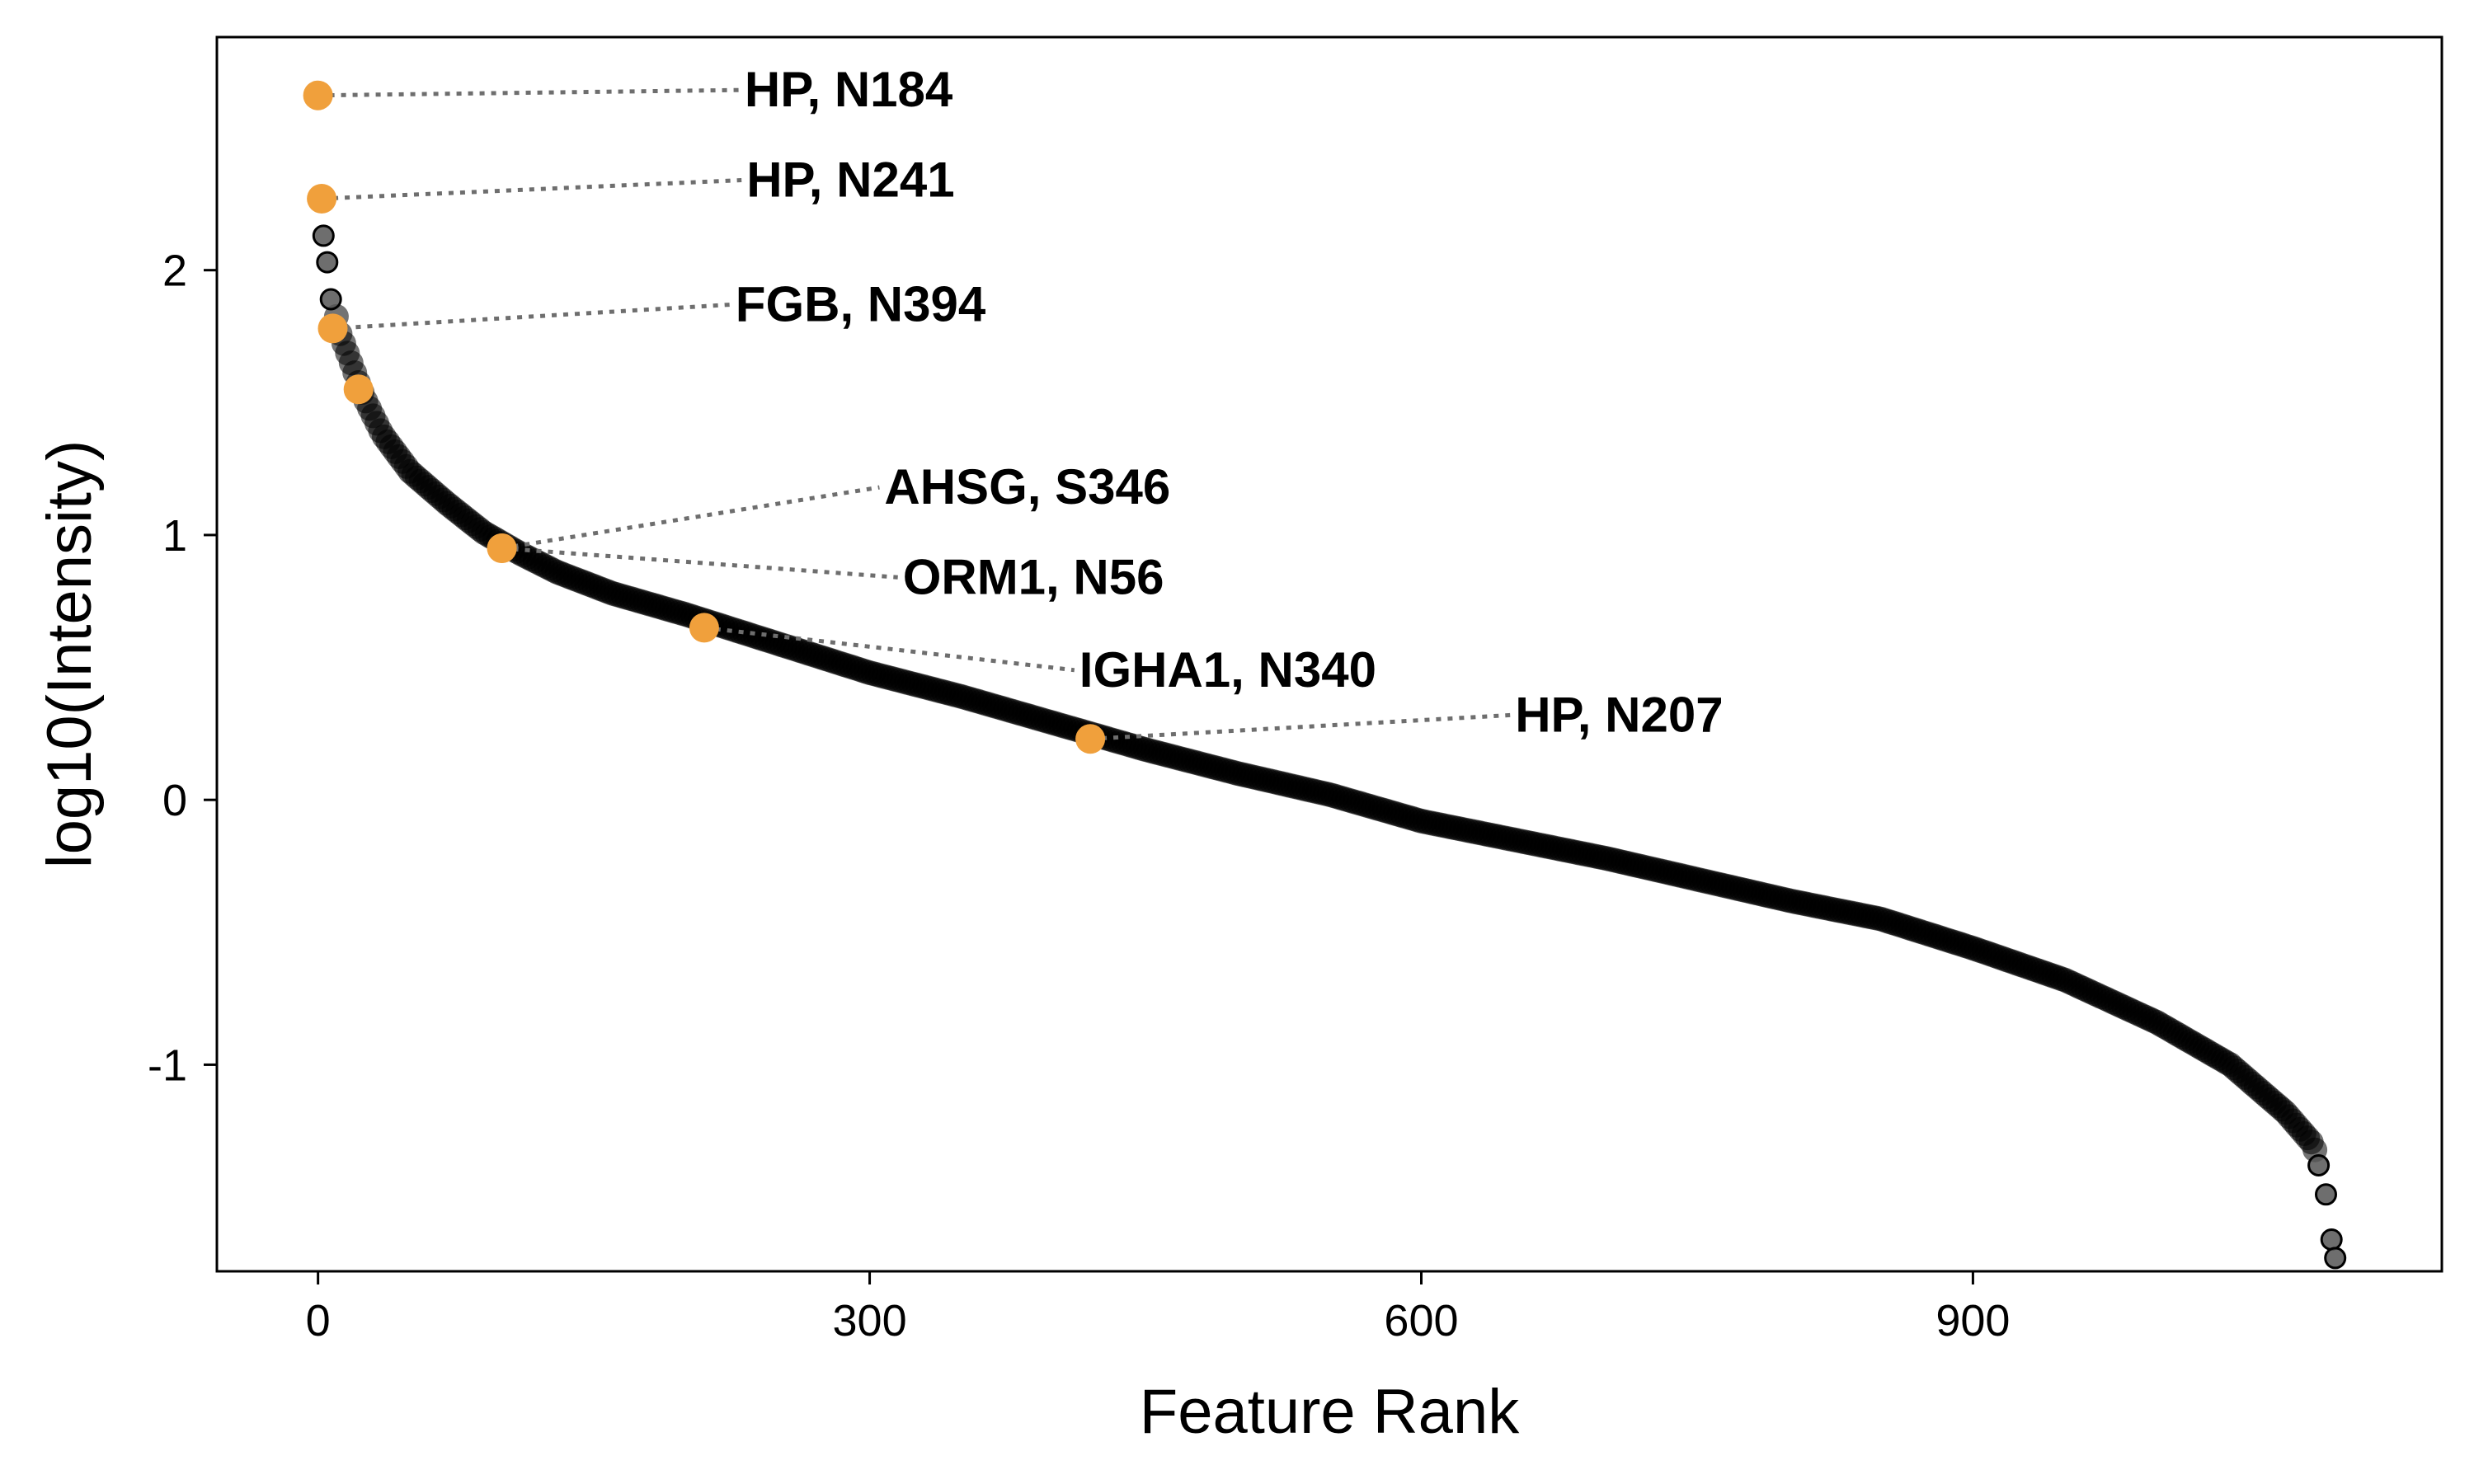 Image resolution: width=2474 pixels, height=1484 pixels. I want to click on y-axis-title: log10(Intensity), so click(70, 654).